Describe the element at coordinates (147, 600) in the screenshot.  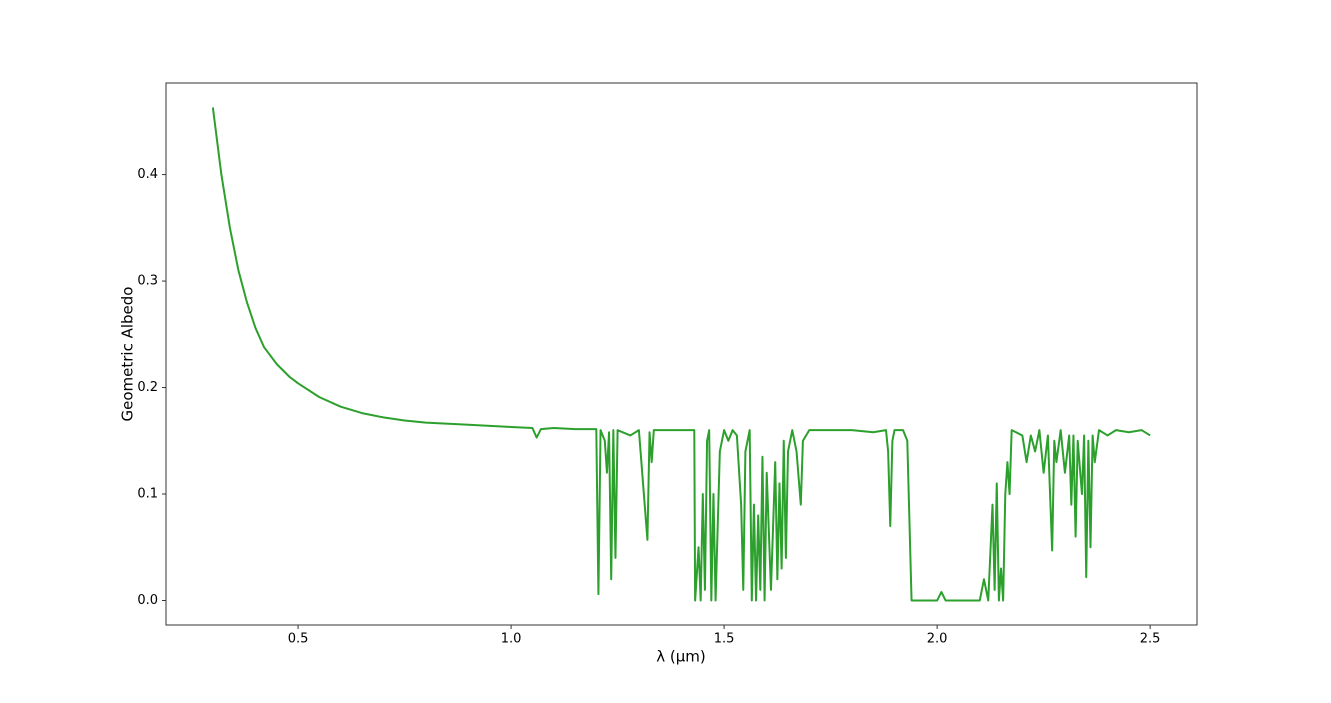
I see `y-tick-label: 0.0` at that location.